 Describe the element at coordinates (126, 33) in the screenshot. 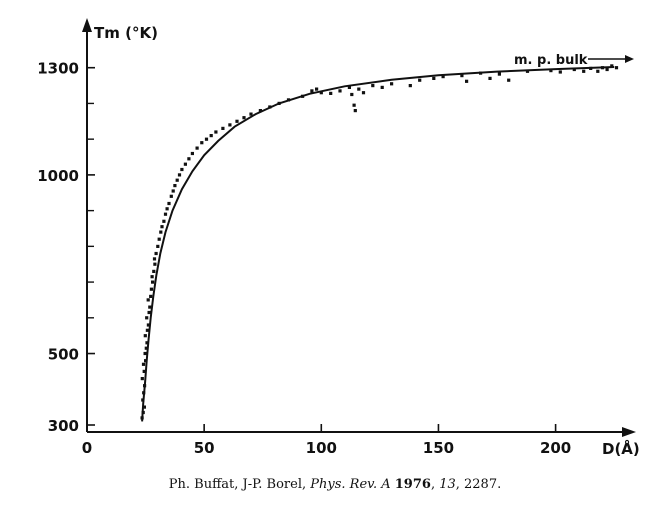

I see `y-axis-label: Tm (°K)` at that location.